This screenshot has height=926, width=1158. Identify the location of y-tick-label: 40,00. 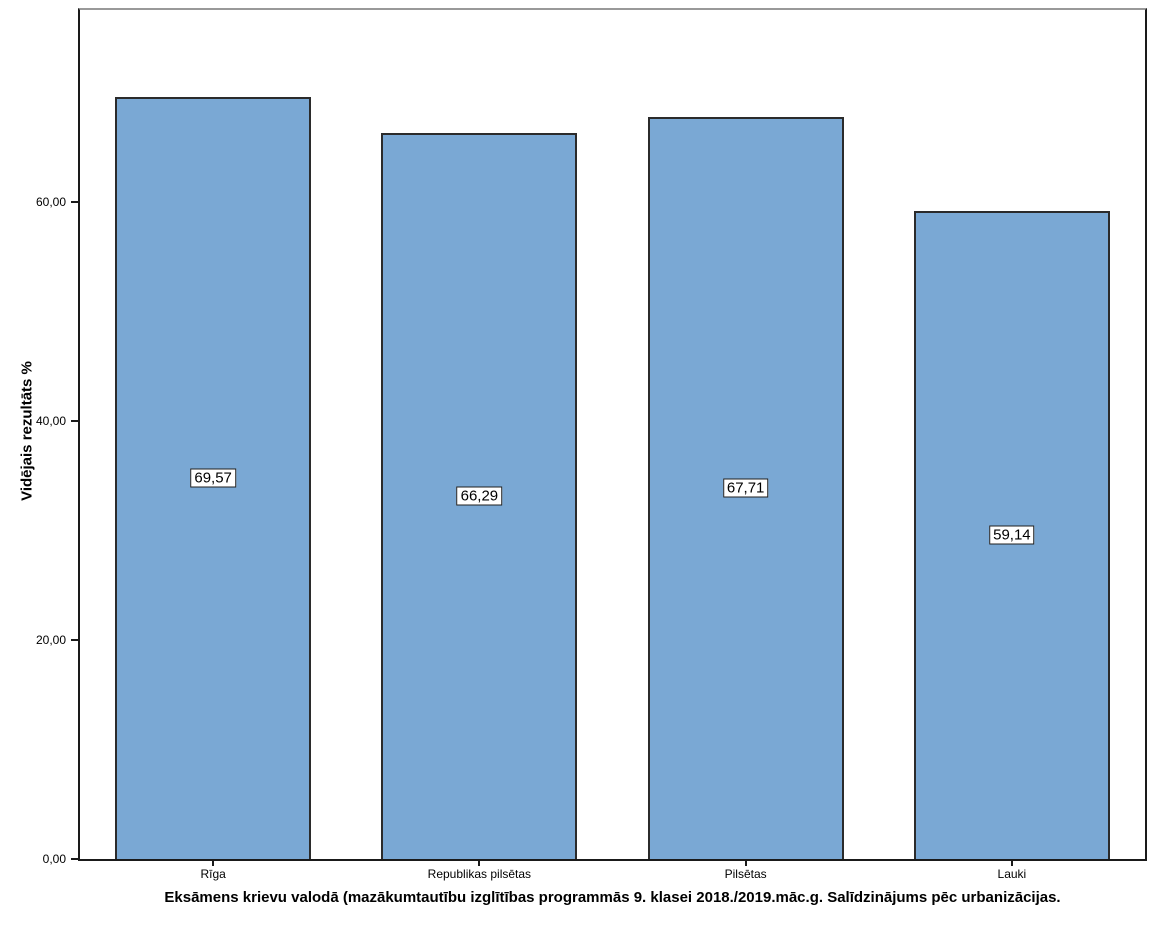
(50, 420).